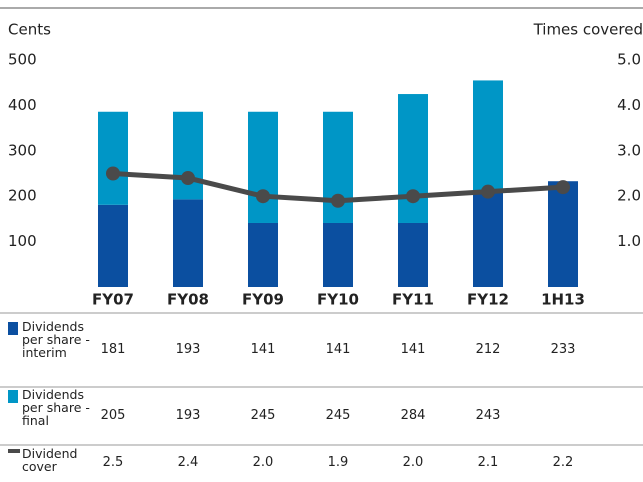  I want to click on y-tick-label: 100, so click(22, 241).